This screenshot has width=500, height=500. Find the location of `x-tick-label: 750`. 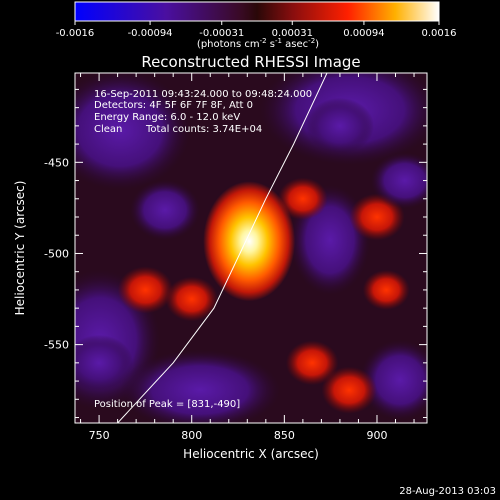

x-tick-label: 750 is located at coordinates (99, 435).